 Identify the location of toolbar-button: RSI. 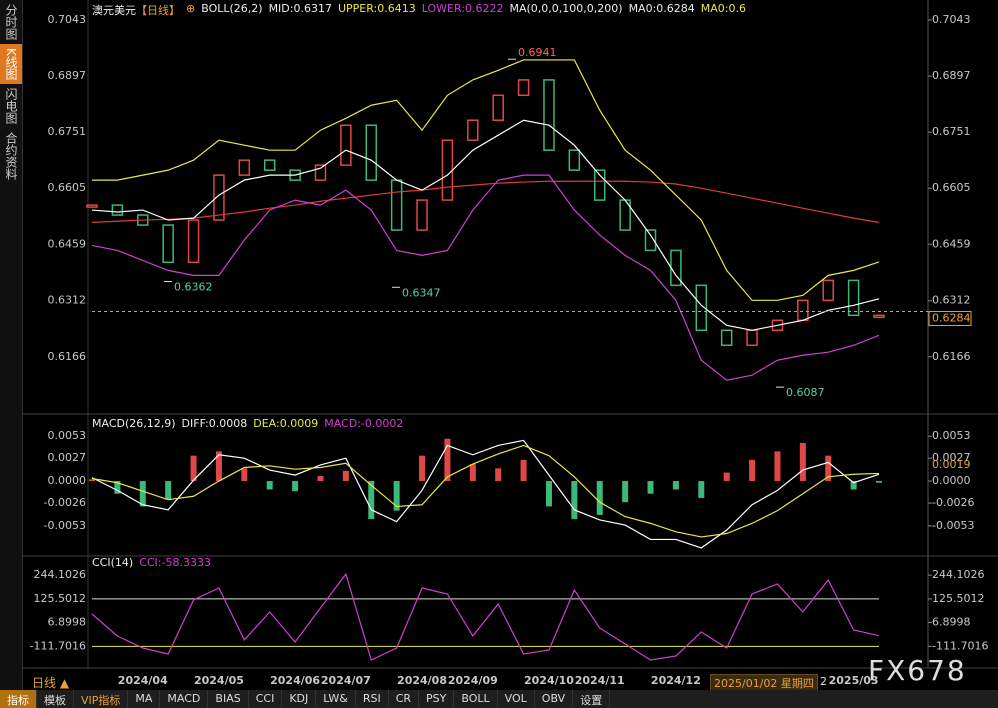
(372, 699).